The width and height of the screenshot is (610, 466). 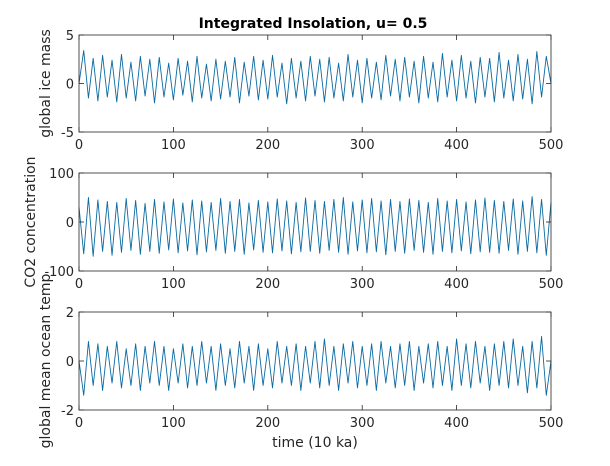 What do you see at coordinates (67, 133) in the screenshot?
I see `y-tick-label: -5` at bounding box center [67, 133].